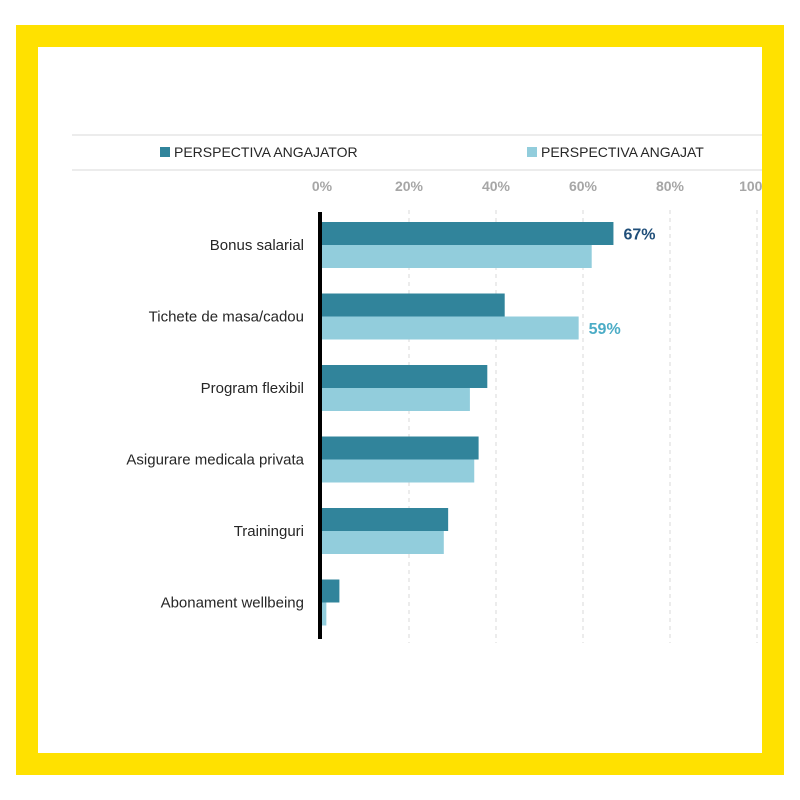  Describe the element at coordinates (605, 329) in the screenshot. I see `data-label: 59%` at that location.